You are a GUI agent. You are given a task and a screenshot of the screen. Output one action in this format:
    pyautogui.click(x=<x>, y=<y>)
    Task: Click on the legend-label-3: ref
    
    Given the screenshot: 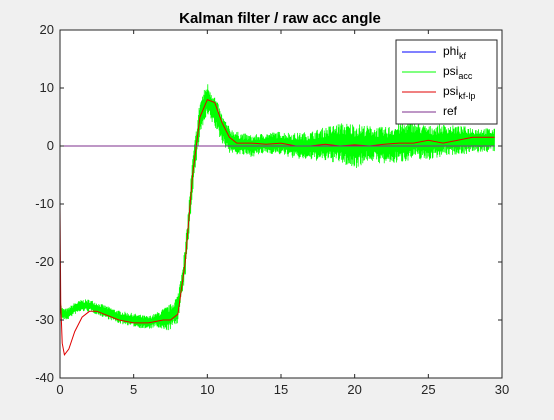 What is the action you would take?
    pyautogui.click(x=450, y=111)
    